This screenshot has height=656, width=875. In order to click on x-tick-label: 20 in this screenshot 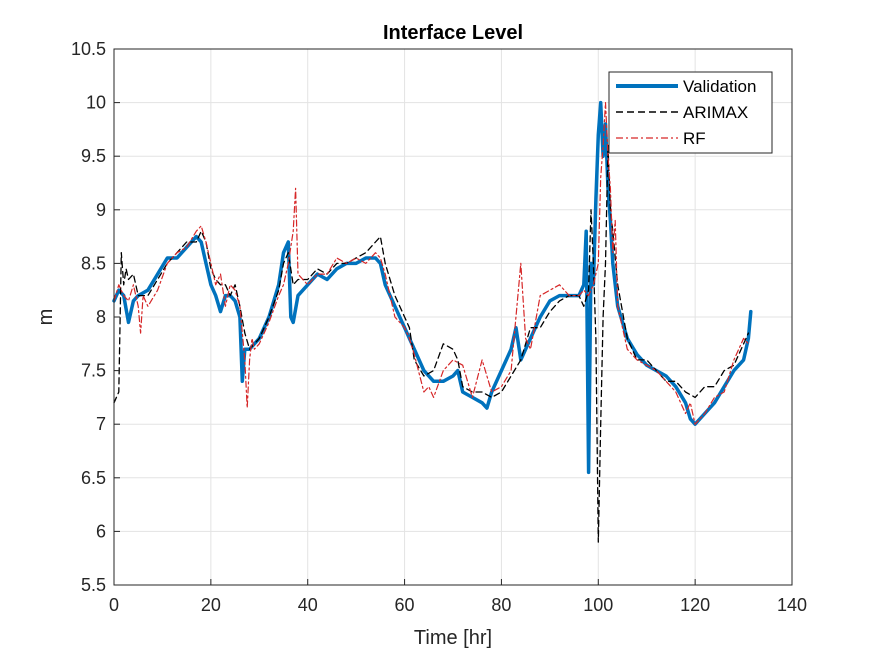, I will do `click(211, 605)`.